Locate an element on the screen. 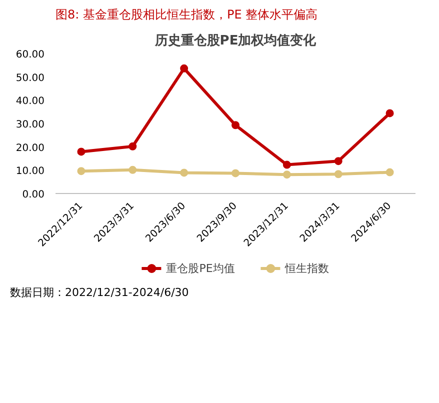  legend-label: 重仓股PE均值 is located at coordinates (200, 268).